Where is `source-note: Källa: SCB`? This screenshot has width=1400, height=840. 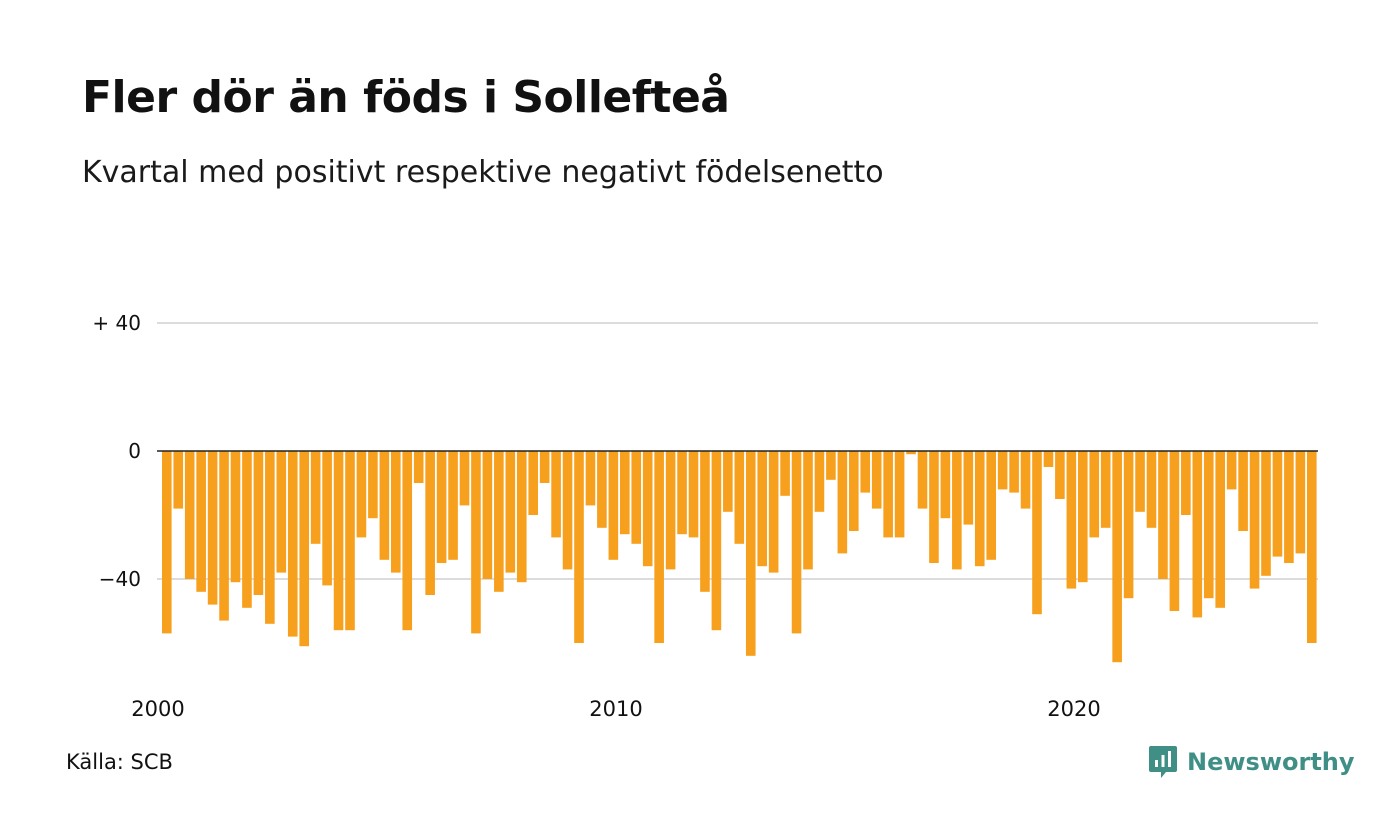
source-note: Källa: SCB is located at coordinates (119, 762).